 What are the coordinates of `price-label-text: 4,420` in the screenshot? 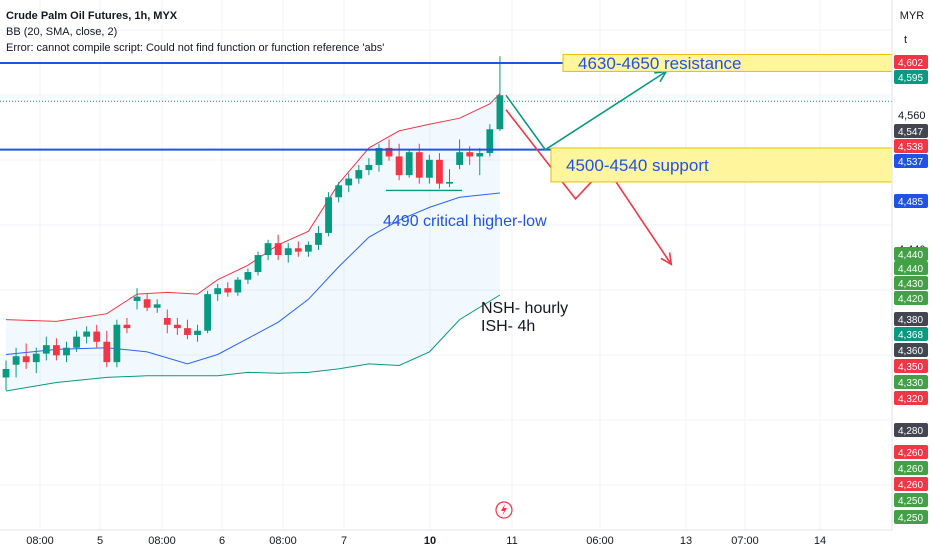 It's located at (910, 299).